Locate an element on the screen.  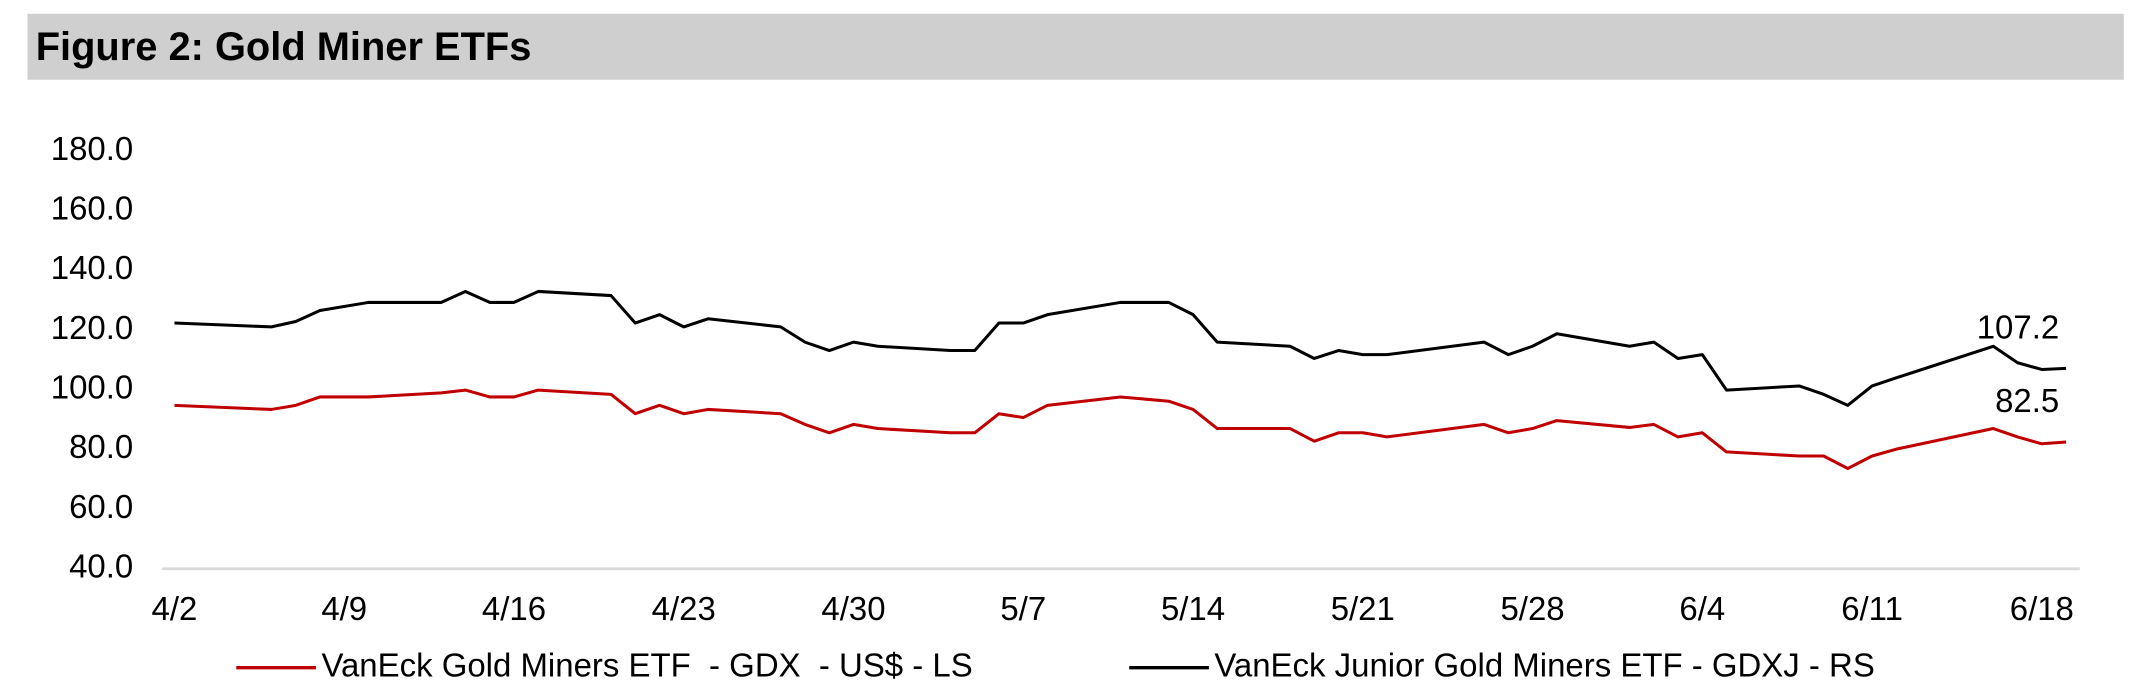
title-bar is located at coordinates (1075, 46).